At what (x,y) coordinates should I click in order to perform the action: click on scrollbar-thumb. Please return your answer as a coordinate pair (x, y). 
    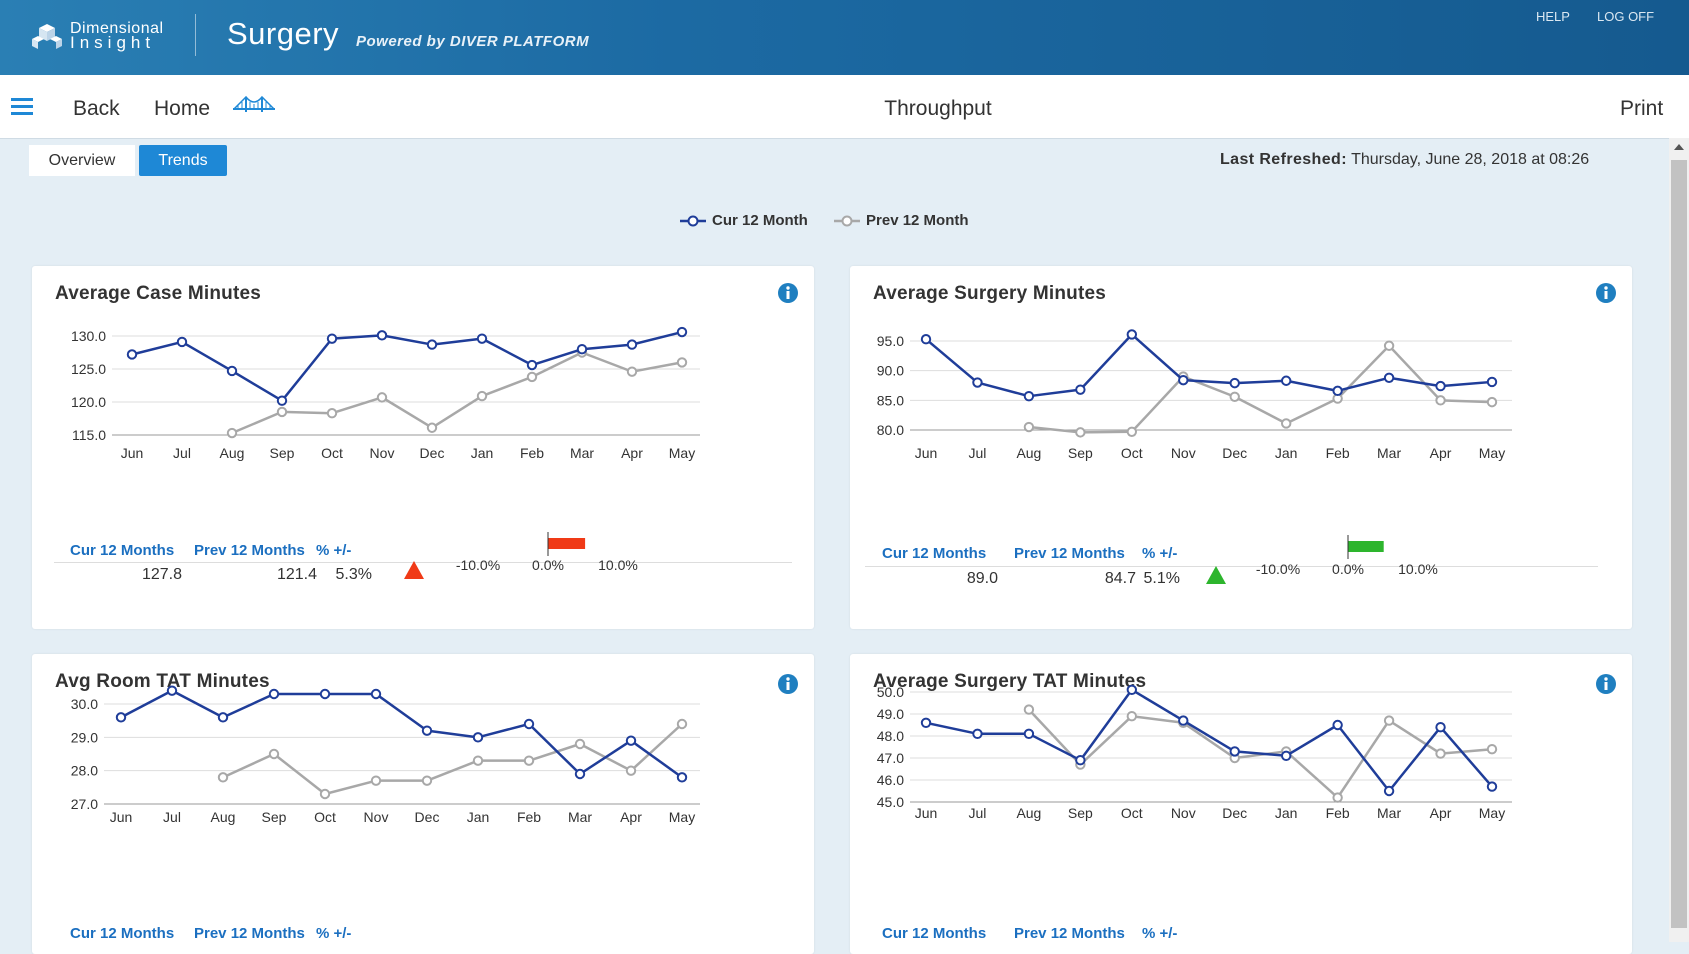
    Looking at the image, I should click on (1679, 544).